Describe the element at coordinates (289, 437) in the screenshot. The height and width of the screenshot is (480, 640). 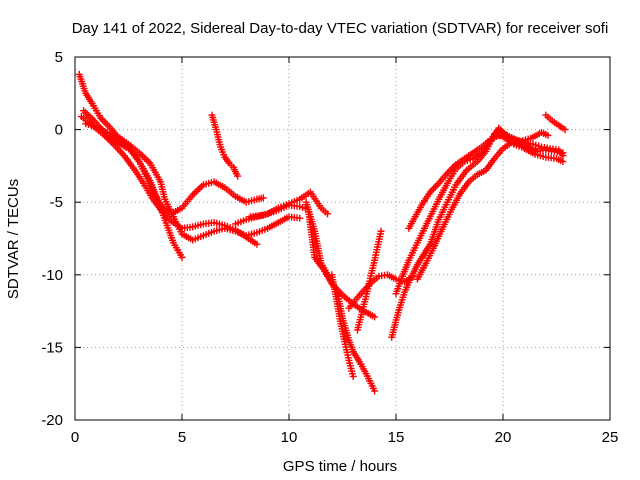
I see `x-tick-label: 10` at that location.